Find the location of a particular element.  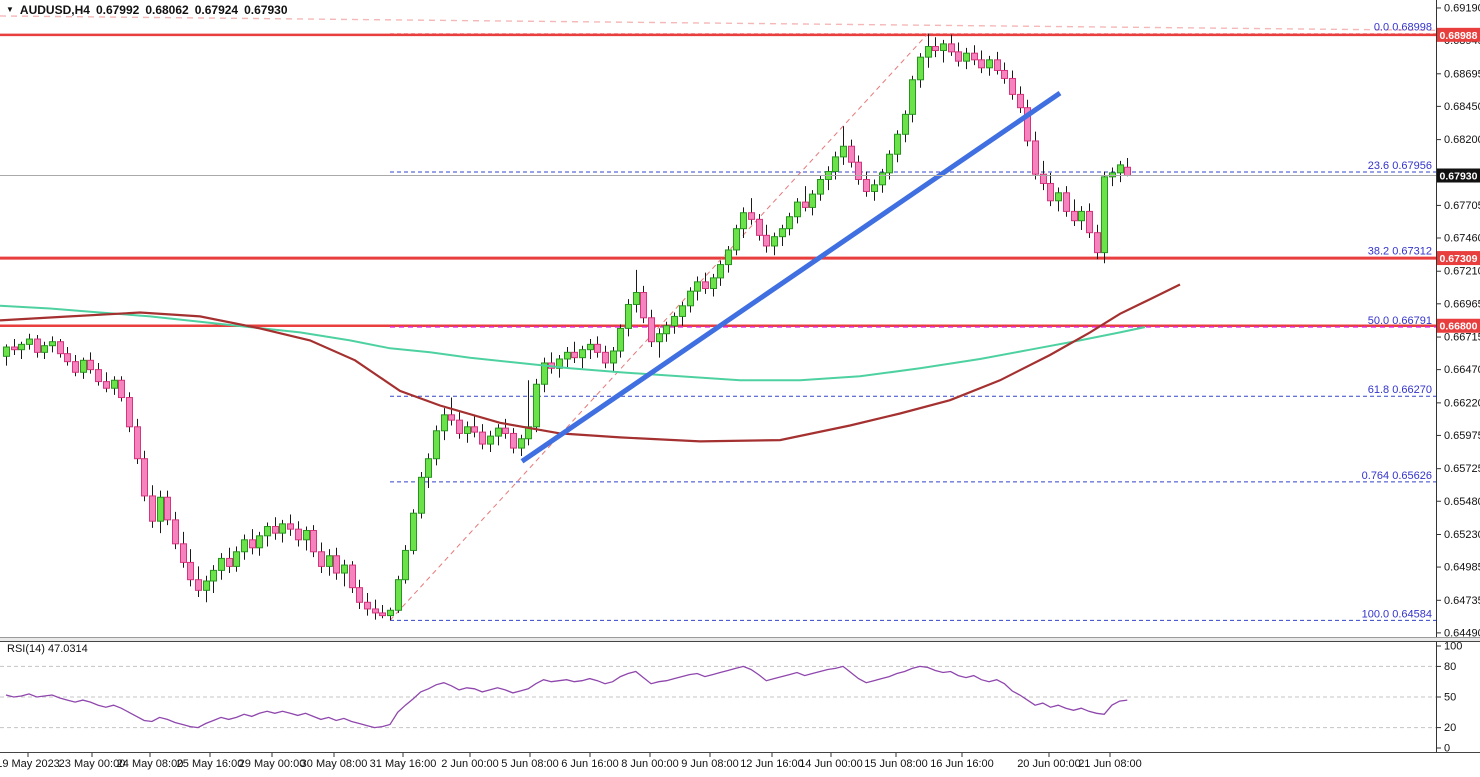

fib-level-label: 100.0 0.64584 is located at coordinates (1397, 614).